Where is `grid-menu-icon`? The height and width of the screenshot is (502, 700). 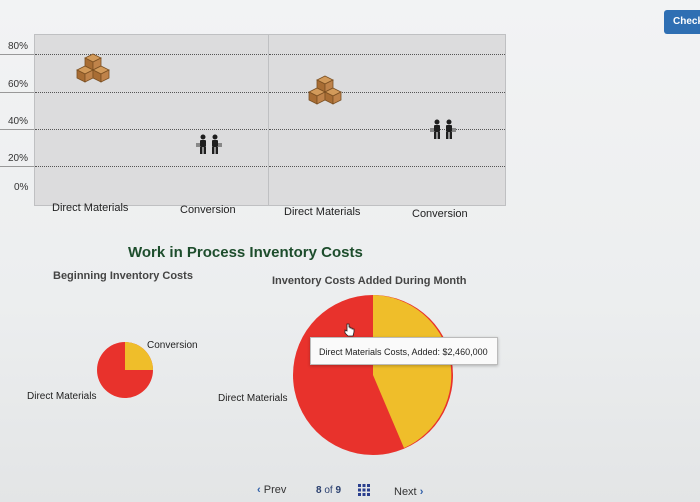
grid-menu-icon is located at coordinates (364, 490).